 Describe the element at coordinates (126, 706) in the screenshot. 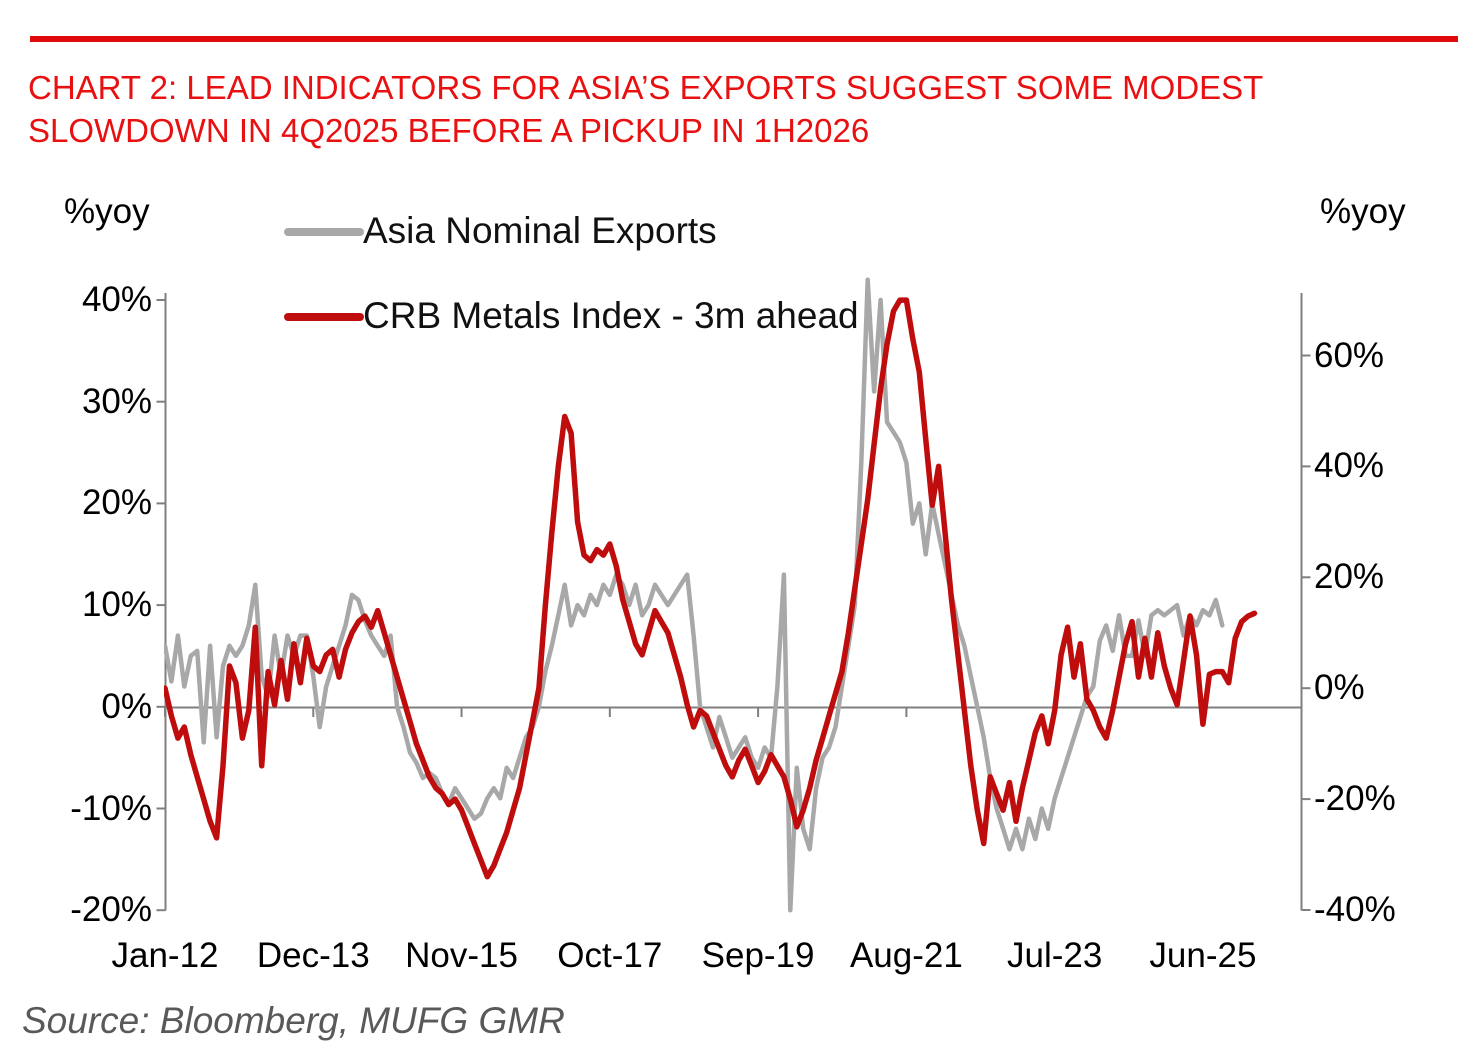

I see `y-axis-left-tick-label: 0%` at that location.